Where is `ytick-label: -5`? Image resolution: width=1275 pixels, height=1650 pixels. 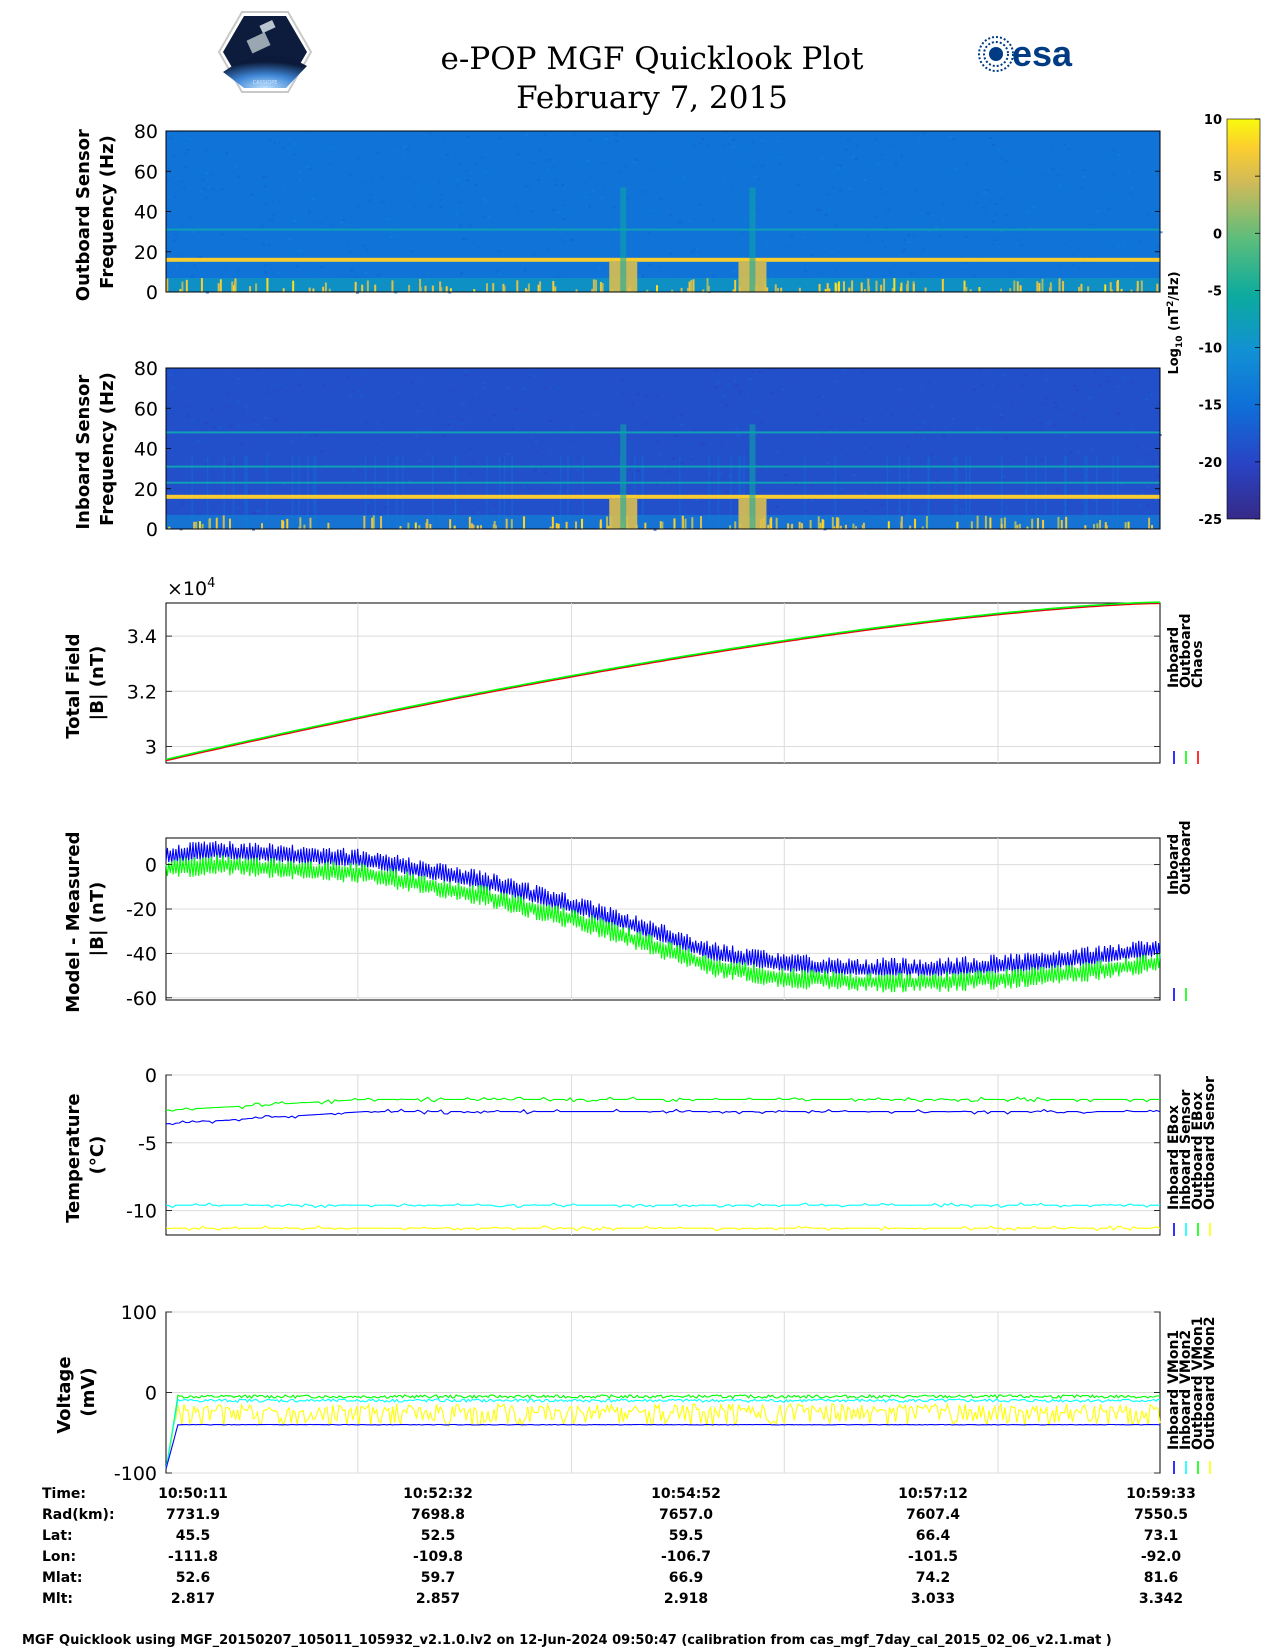
ytick-label: -5 is located at coordinates (147, 1144).